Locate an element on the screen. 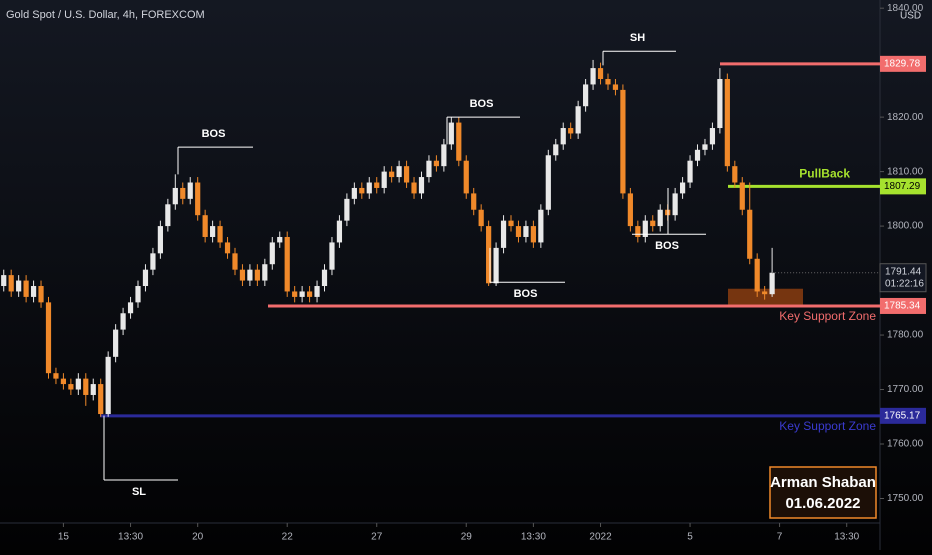  signature-box: Arman Shaban 01.06.2022 is located at coordinates (823, 492).